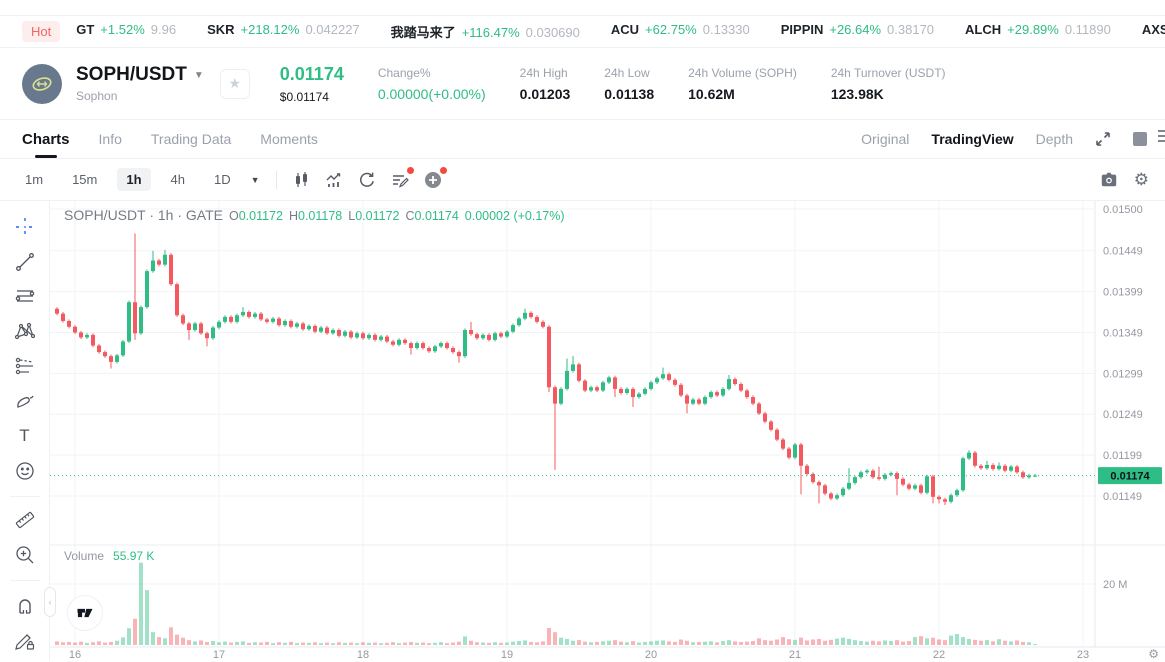 This screenshot has width=1165, height=662. What do you see at coordinates (802, 29) in the screenshot?
I see `ticker-symbol: PIPPIN` at bounding box center [802, 29].